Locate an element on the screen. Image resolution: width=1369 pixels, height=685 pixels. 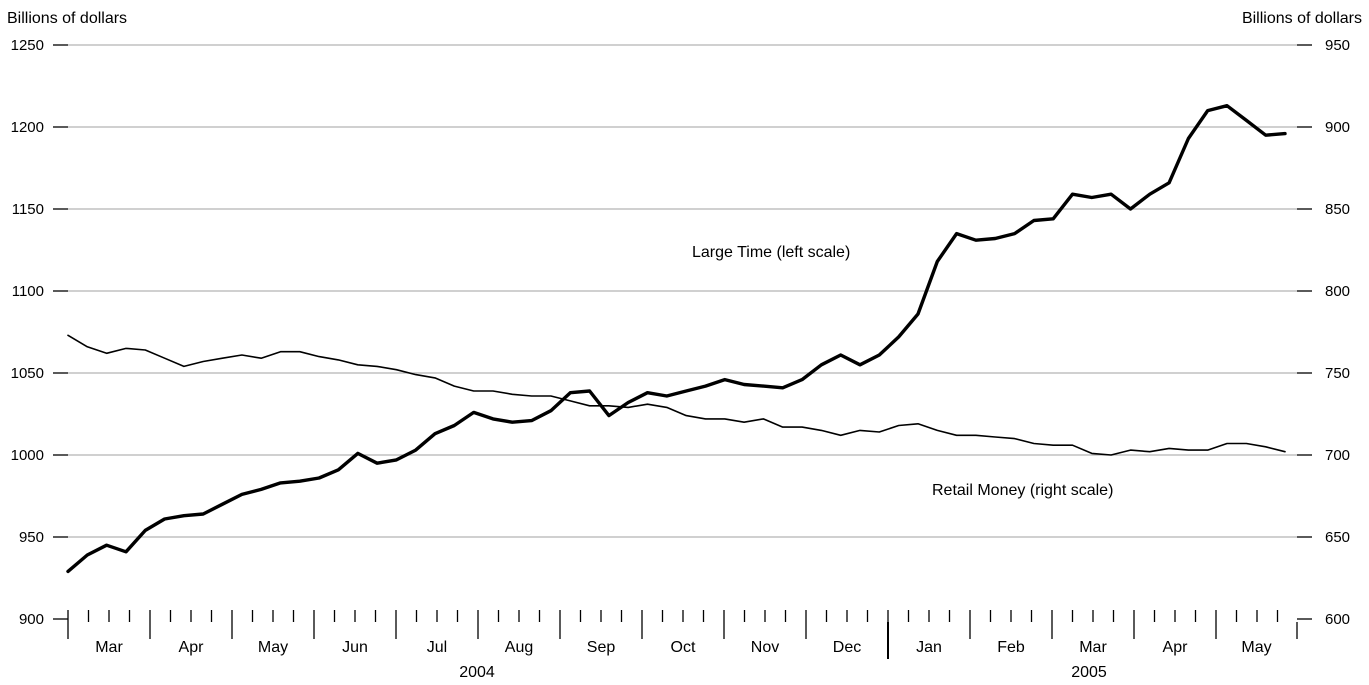
year-label-2004: 2004 is located at coordinates (477, 672).